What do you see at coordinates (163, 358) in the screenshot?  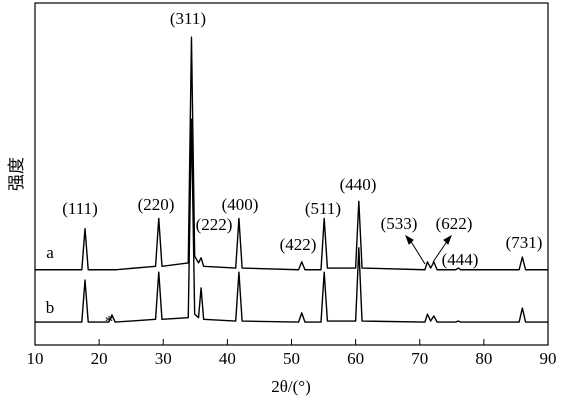 I see `x-tick-label: 30` at bounding box center [163, 358].